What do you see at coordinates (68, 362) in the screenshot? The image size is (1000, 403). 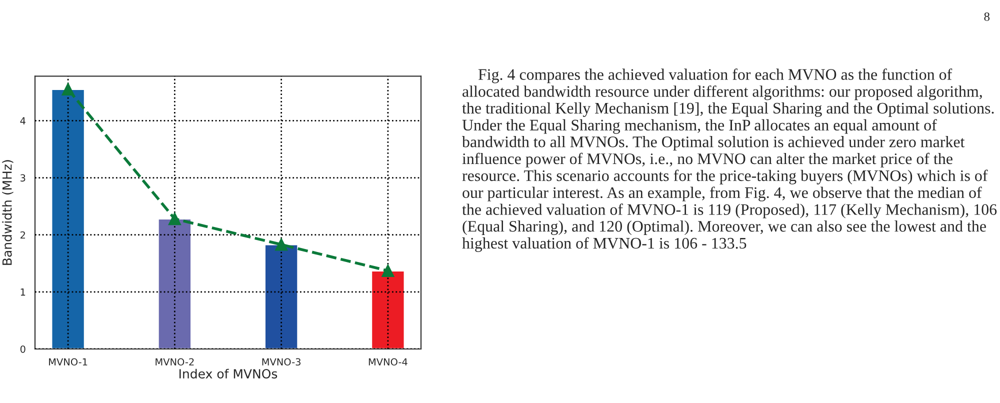 I see `x-tick-label: MVNO-1` at bounding box center [68, 362].